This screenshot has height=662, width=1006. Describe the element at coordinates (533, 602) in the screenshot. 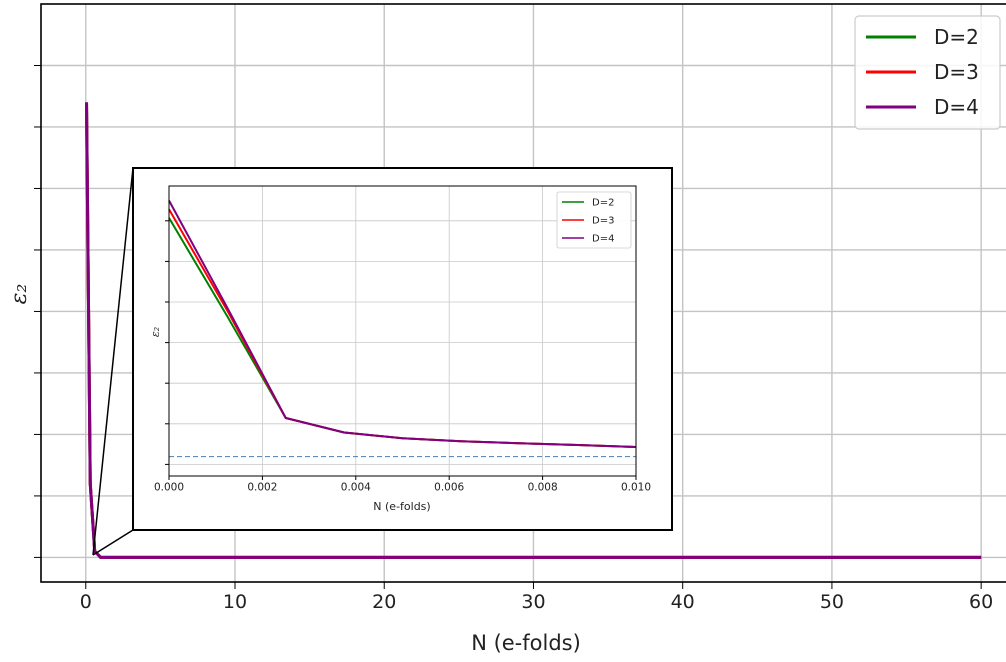

I see `x-tick-label: 30` at that location.